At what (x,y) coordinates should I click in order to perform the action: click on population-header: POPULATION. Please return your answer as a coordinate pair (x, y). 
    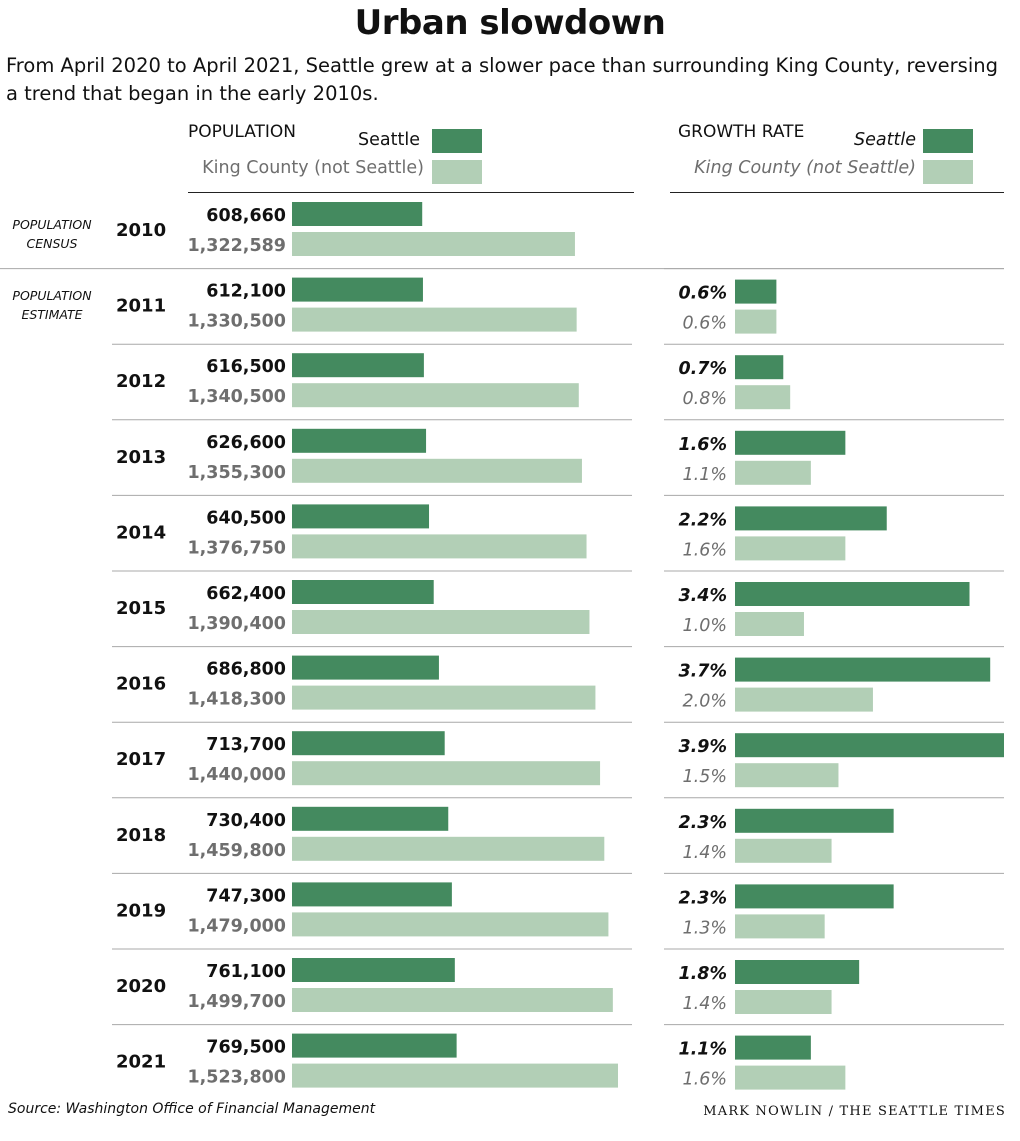
    Looking at the image, I should click on (242, 132).